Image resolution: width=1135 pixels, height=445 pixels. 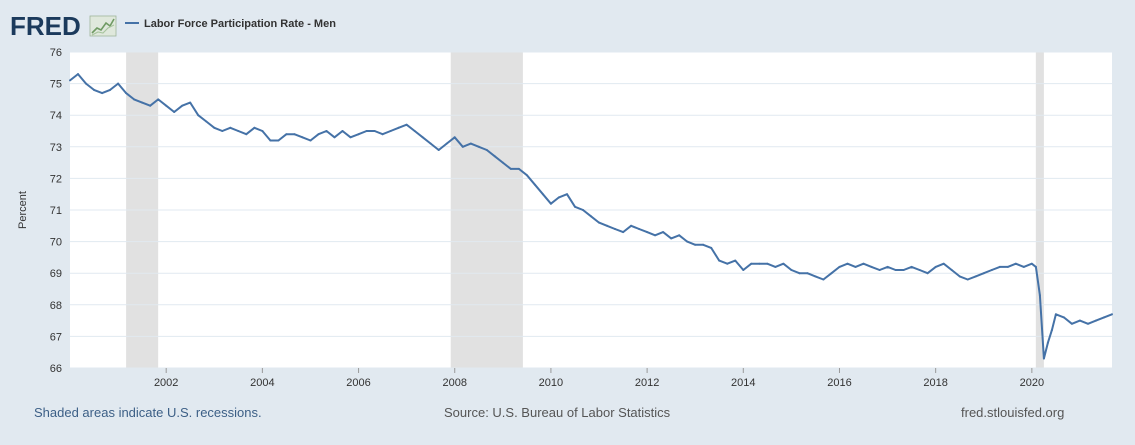 What do you see at coordinates (230, 24) in the screenshot?
I see `legend: Labor Force Participation Rate - Men` at bounding box center [230, 24].